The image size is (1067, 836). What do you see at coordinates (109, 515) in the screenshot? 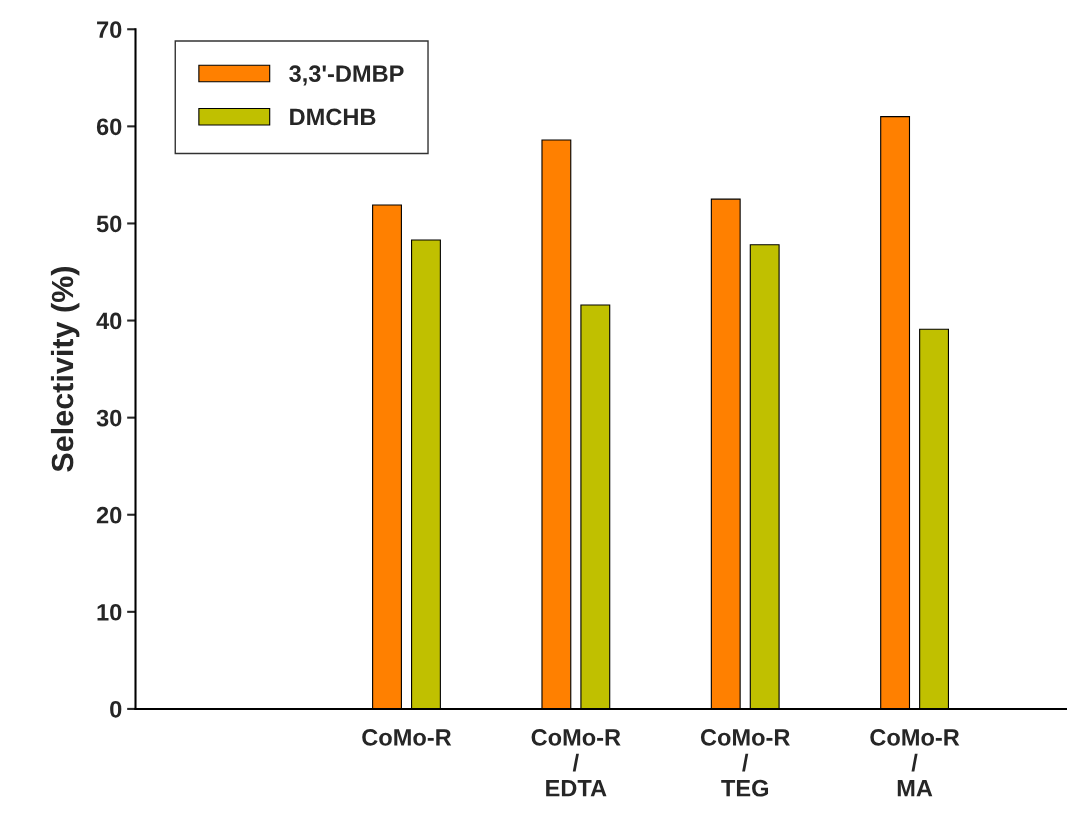
I see `y-tick-label: 20` at bounding box center [109, 515].